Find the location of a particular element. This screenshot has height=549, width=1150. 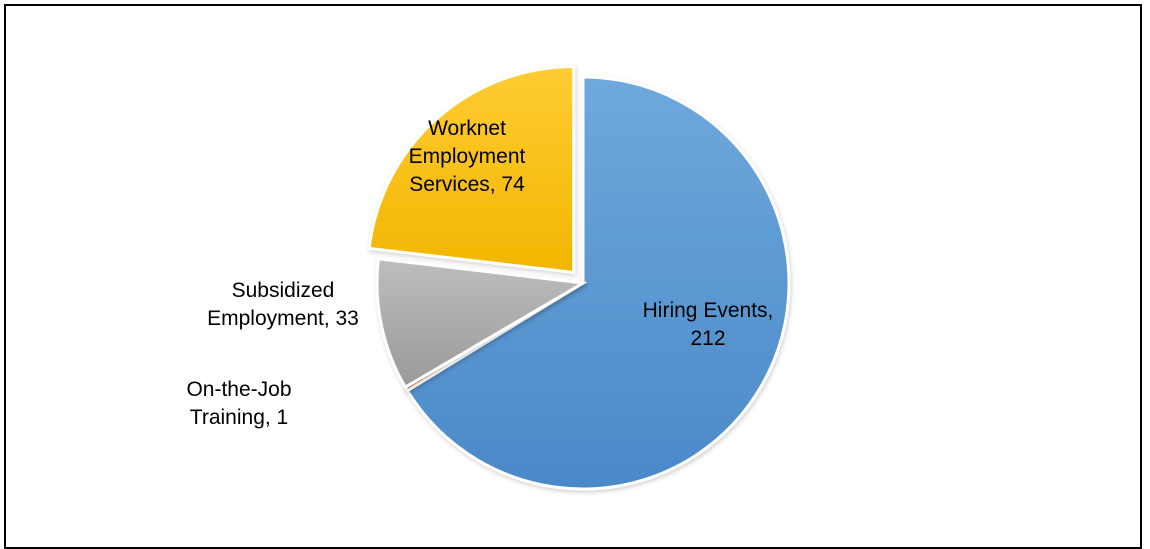

slice-label-line: Subsidized is located at coordinates (283, 290).